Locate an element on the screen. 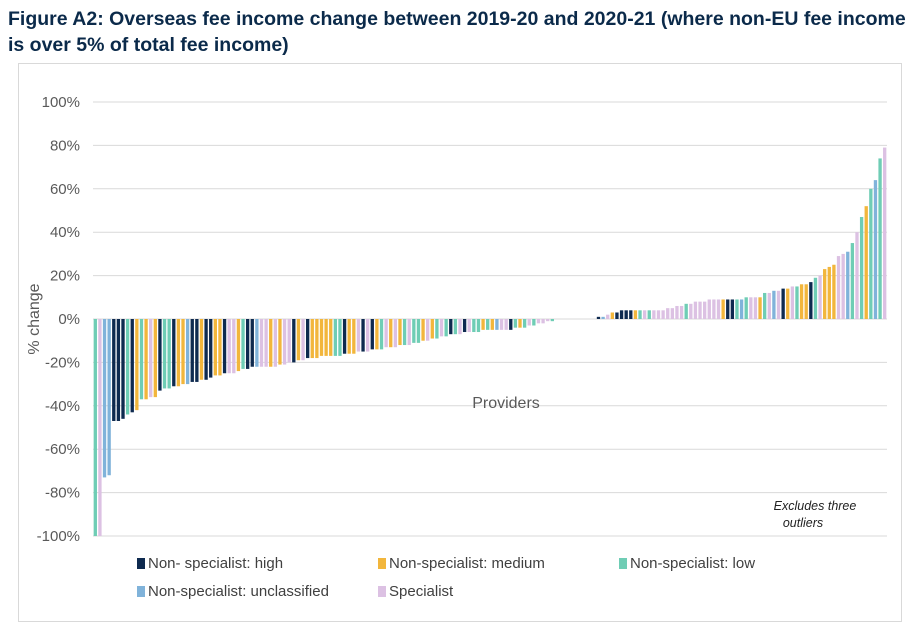  legend-label: Specialist is located at coordinates (421, 591).